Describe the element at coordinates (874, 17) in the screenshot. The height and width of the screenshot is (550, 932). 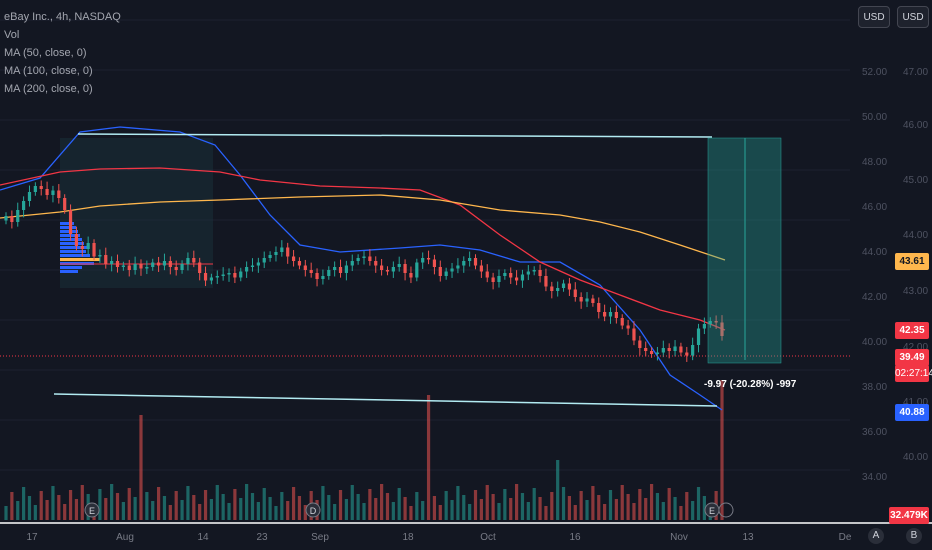
I see `currency-button-left: USD` at that location.